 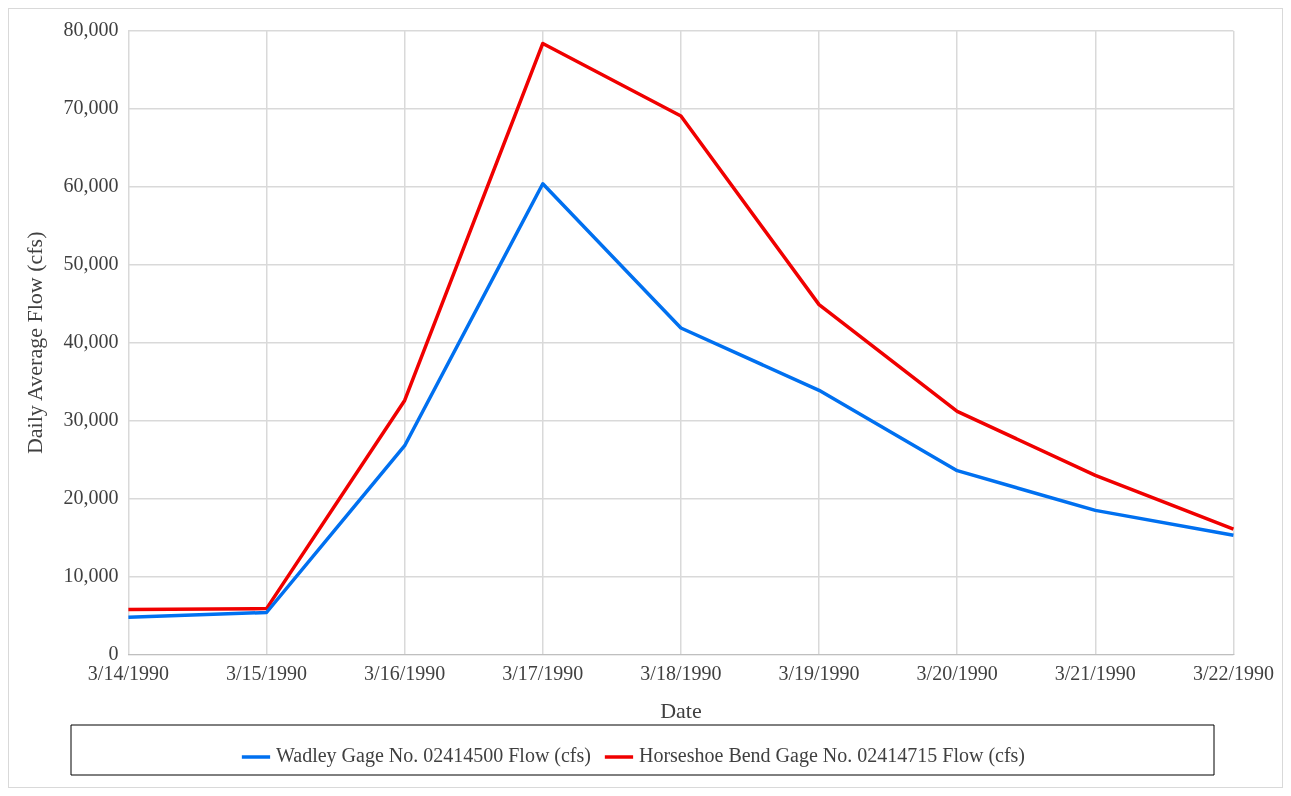 What do you see at coordinates (433, 756) in the screenshot?
I see `legend-label: Wadley Gage No. 02414500 Flow (cfs)` at bounding box center [433, 756].